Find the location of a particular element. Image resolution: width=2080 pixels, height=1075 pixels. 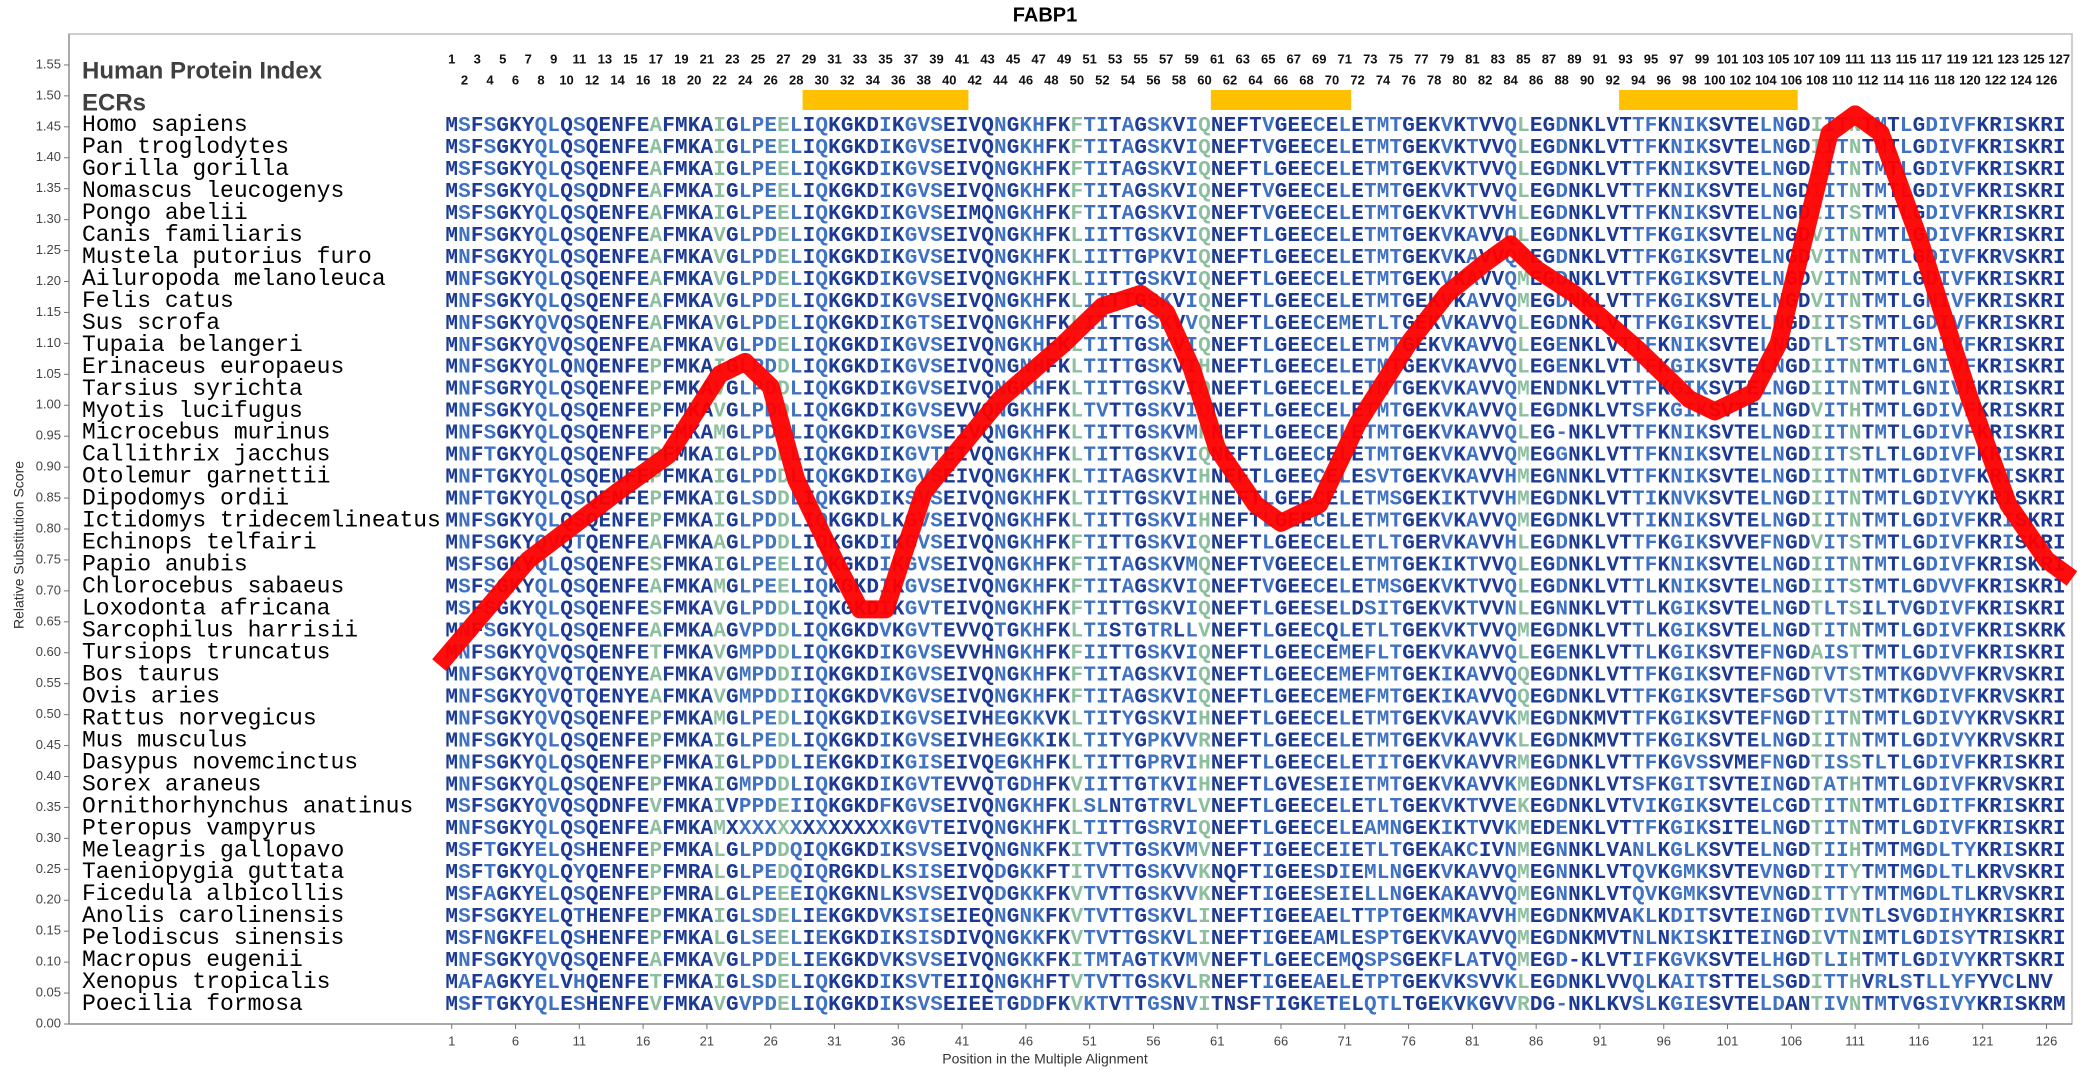

position-number: 62 is located at coordinates (1230, 79).